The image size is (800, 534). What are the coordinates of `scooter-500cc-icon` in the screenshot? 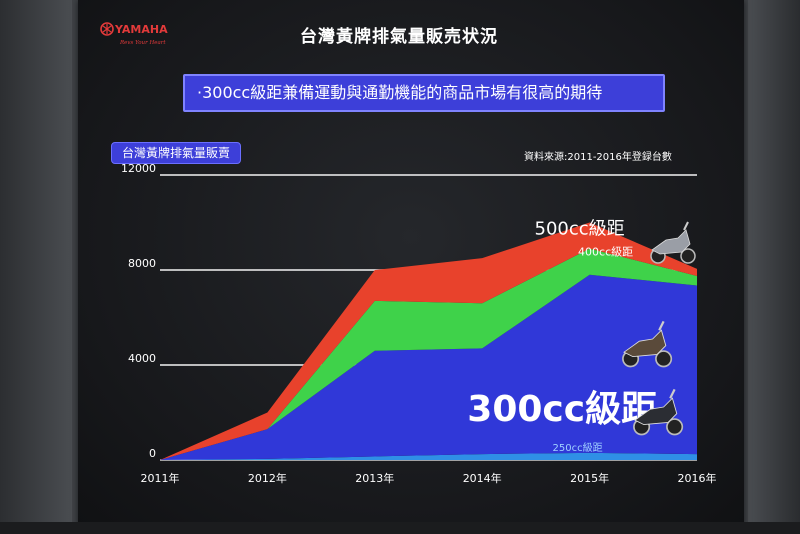 It's located at (673, 242).